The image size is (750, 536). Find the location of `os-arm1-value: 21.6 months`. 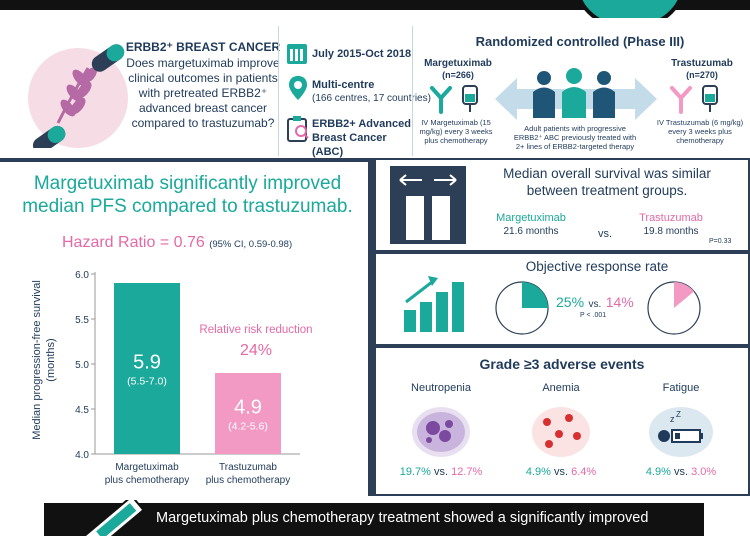

os-arm1-value: 21.6 months is located at coordinates (531, 231).